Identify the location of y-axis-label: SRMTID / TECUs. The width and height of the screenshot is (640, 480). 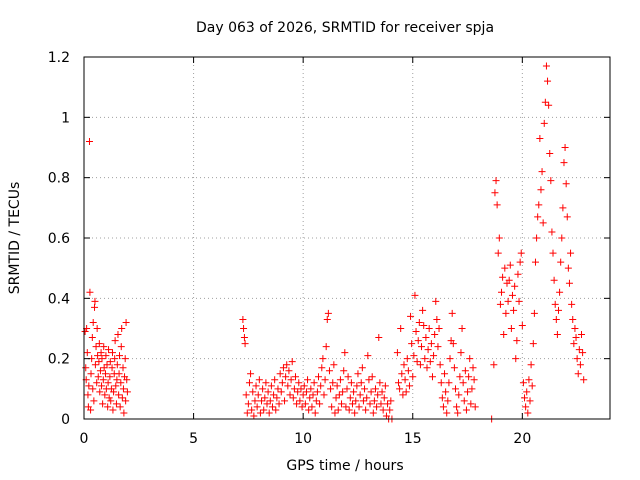
(15, 238).